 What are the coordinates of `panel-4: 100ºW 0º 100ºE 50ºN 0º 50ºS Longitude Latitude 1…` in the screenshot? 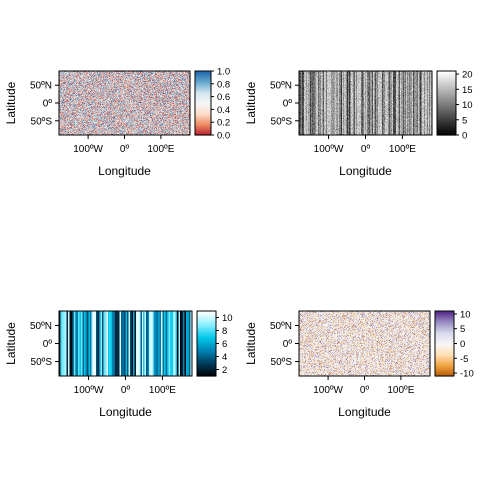 It's located at (359, 364).